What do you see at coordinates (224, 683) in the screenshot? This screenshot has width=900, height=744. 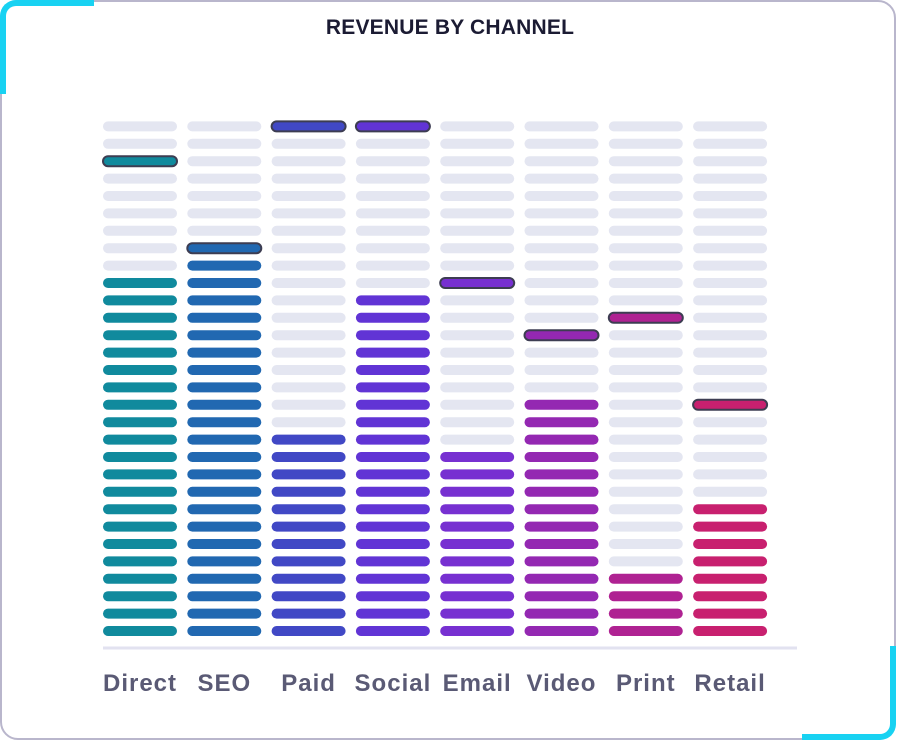 I see `x-tick-label: SEO` at bounding box center [224, 683].